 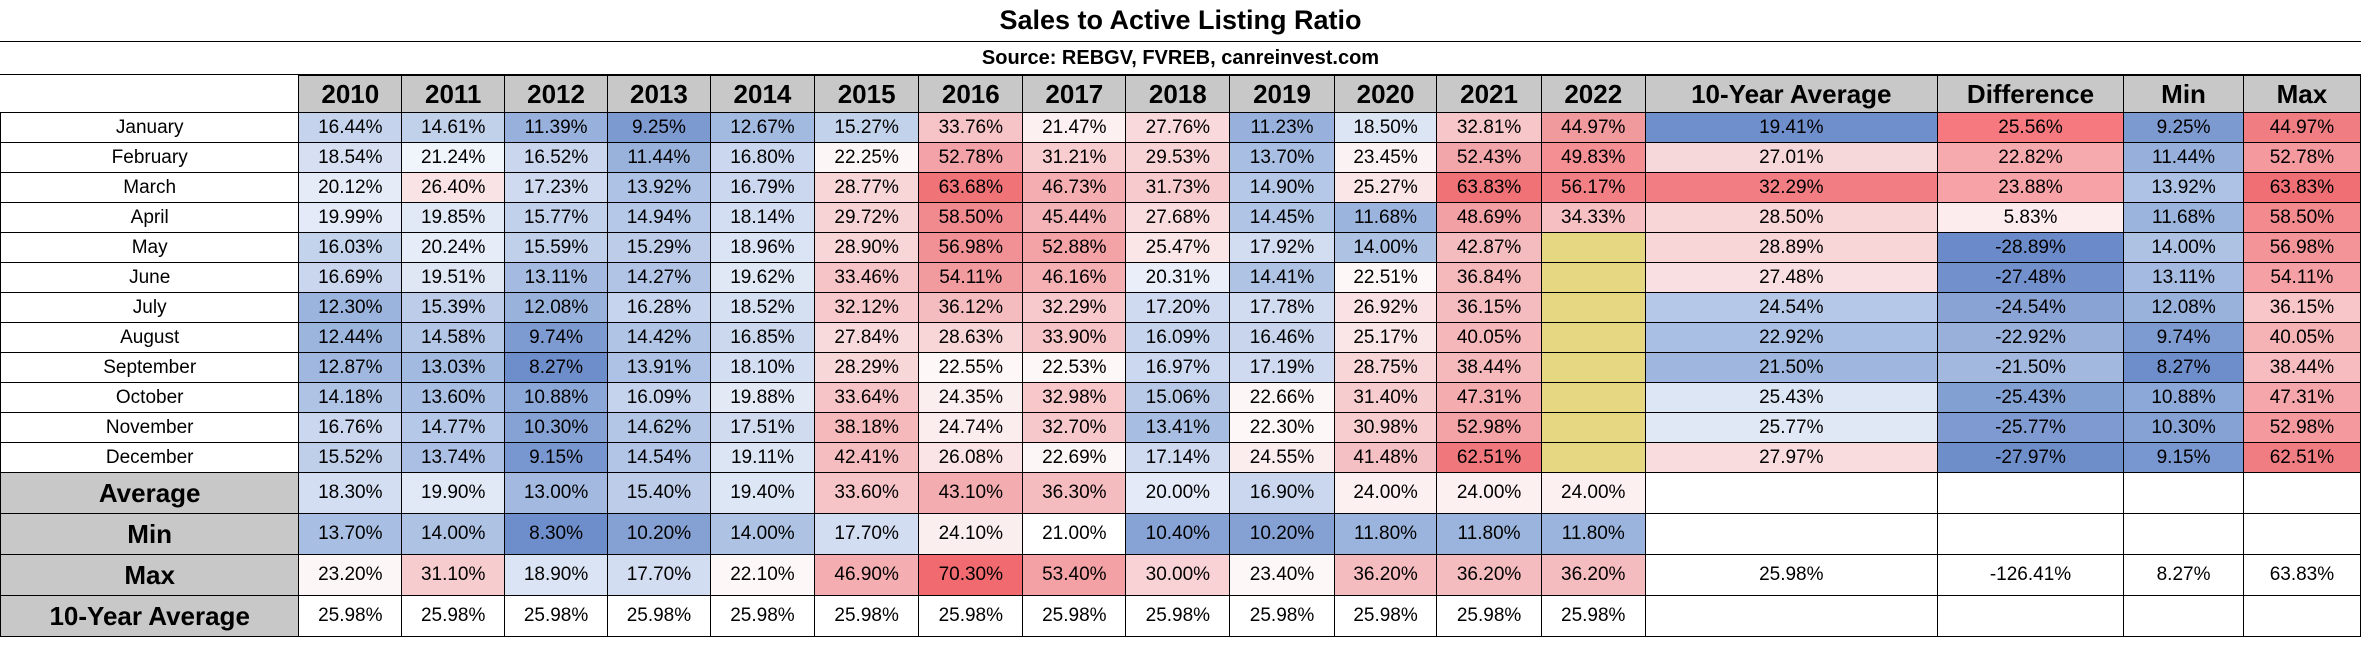 I want to click on data-cell: 38.44%, so click(x=1489, y=367).